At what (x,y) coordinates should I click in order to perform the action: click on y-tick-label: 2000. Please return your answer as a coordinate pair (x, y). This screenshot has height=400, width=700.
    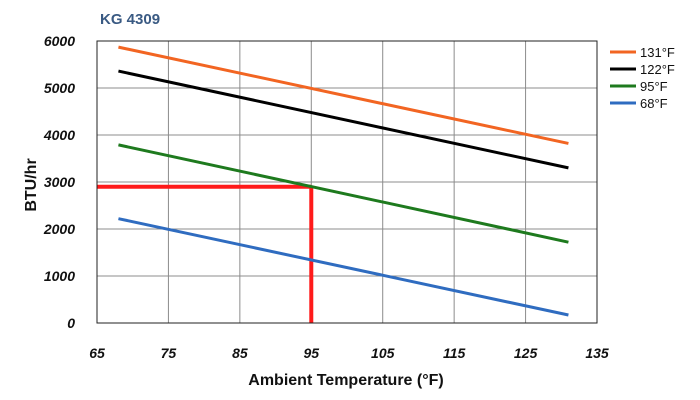
    Looking at the image, I should click on (59, 229).